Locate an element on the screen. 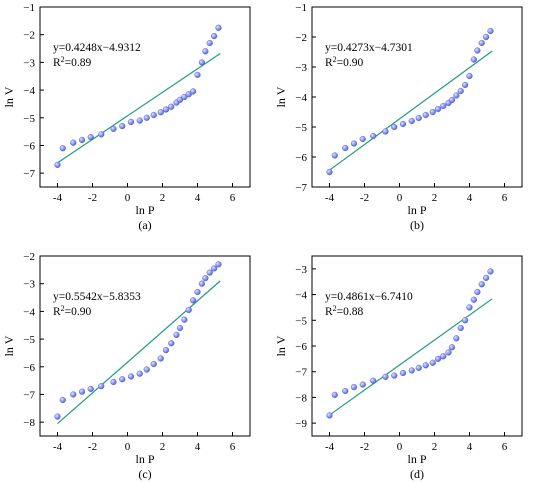 The width and height of the screenshot is (550, 482). fit-equation: y=0.5542x−5.8353 is located at coordinates (97, 297).